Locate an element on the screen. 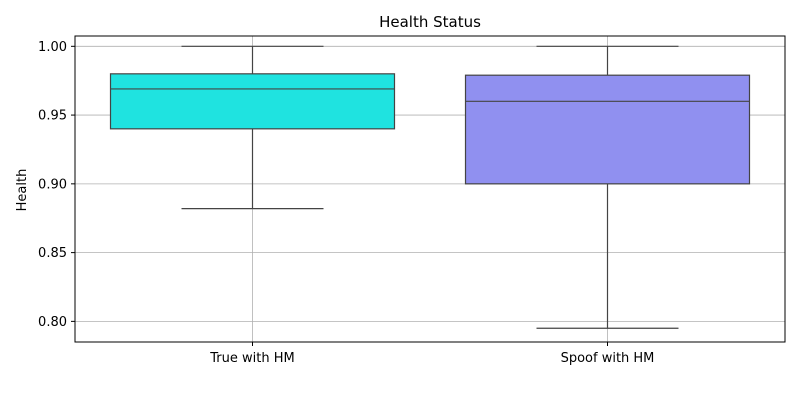 This screenshot has width=800, height=400. y-tick-label: 0.80 is located at coordinates (52, 322).